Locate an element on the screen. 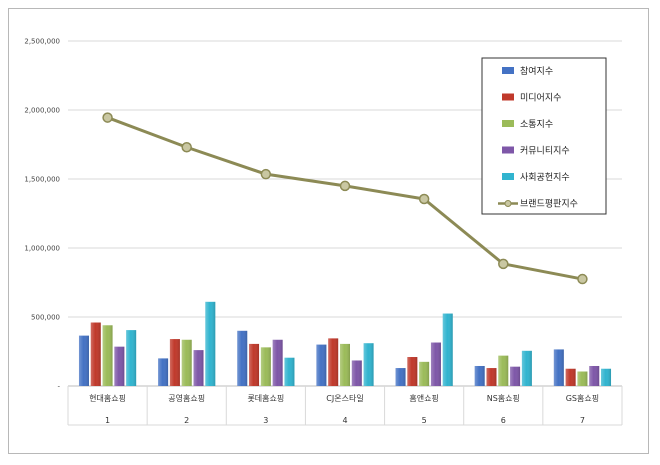  legend-box is located at coordinates (544, 136).